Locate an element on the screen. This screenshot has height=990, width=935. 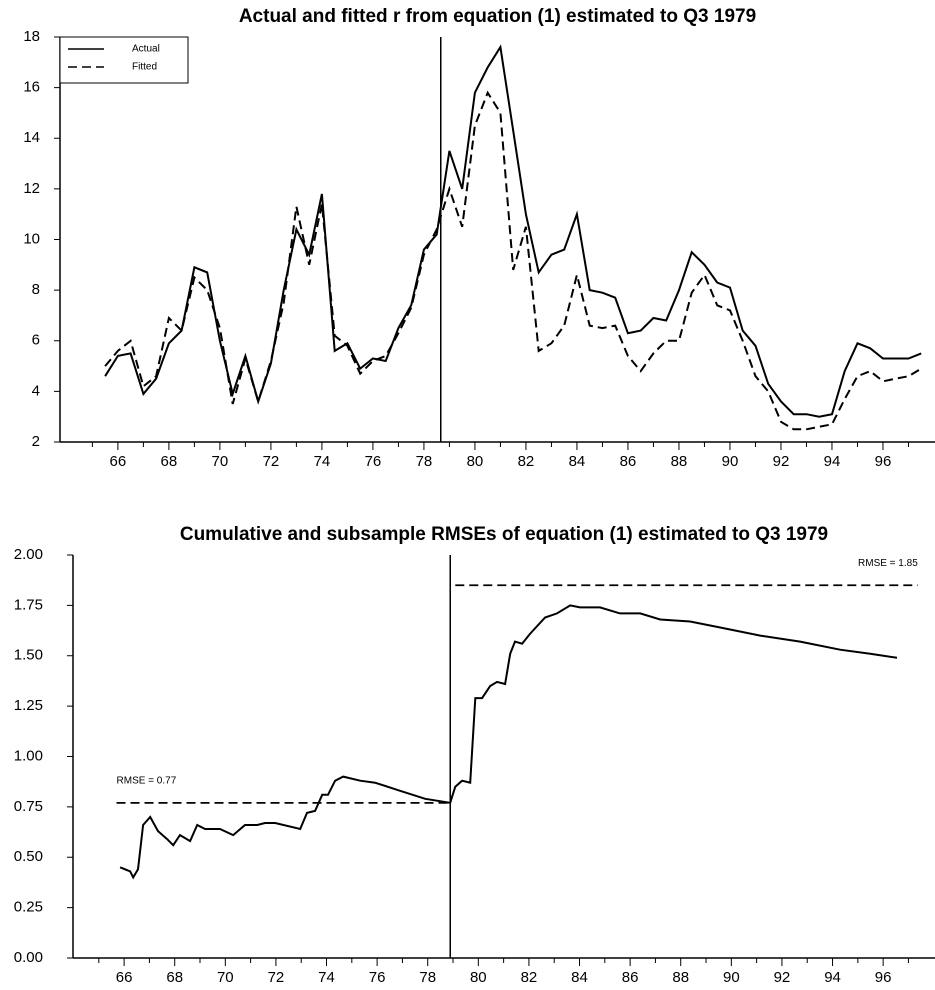
y-tick-label: 8 is located at coordinates (36, 289).